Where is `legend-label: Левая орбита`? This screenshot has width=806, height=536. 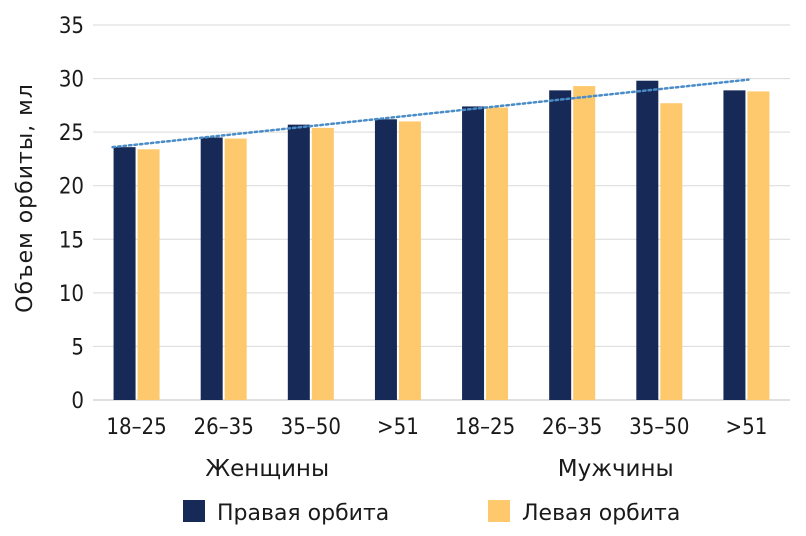
legend-label: Левая орбита is located at coordinates (601, 513).